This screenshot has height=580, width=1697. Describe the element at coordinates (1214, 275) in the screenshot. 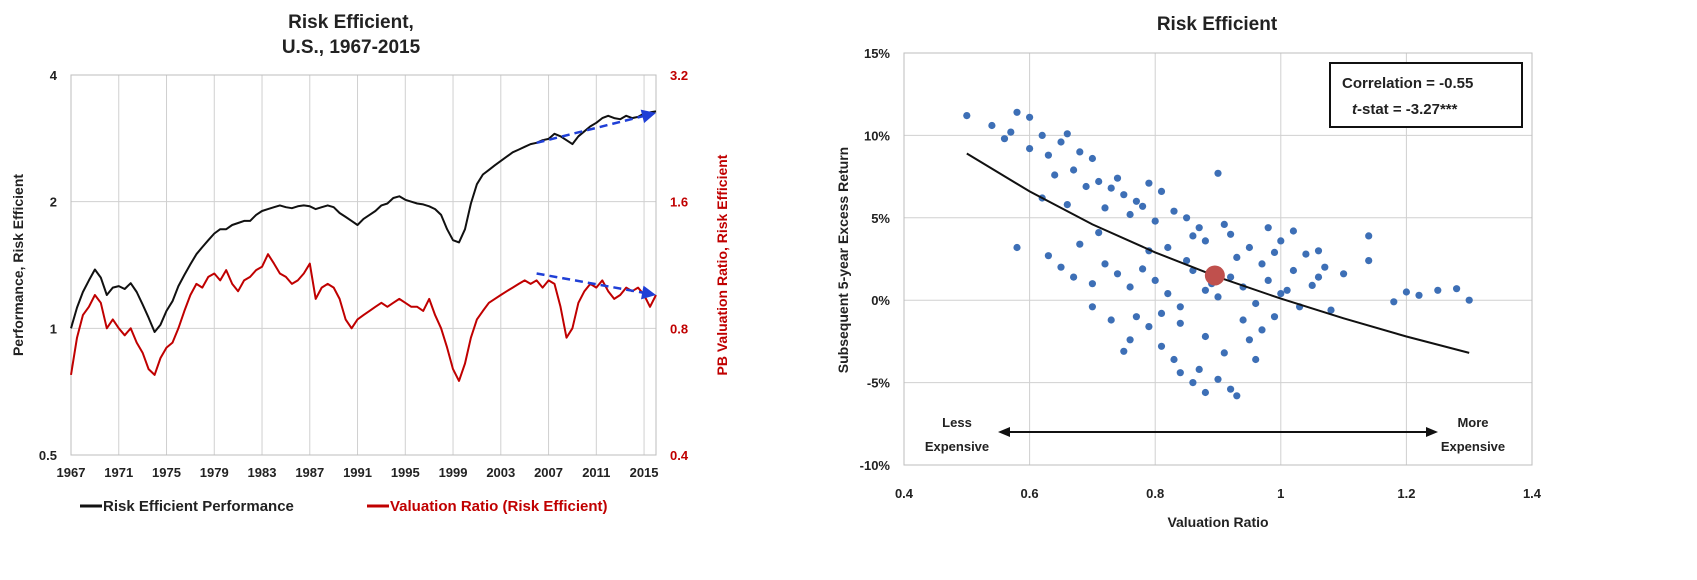

I see `current-valuation-point` at that location.